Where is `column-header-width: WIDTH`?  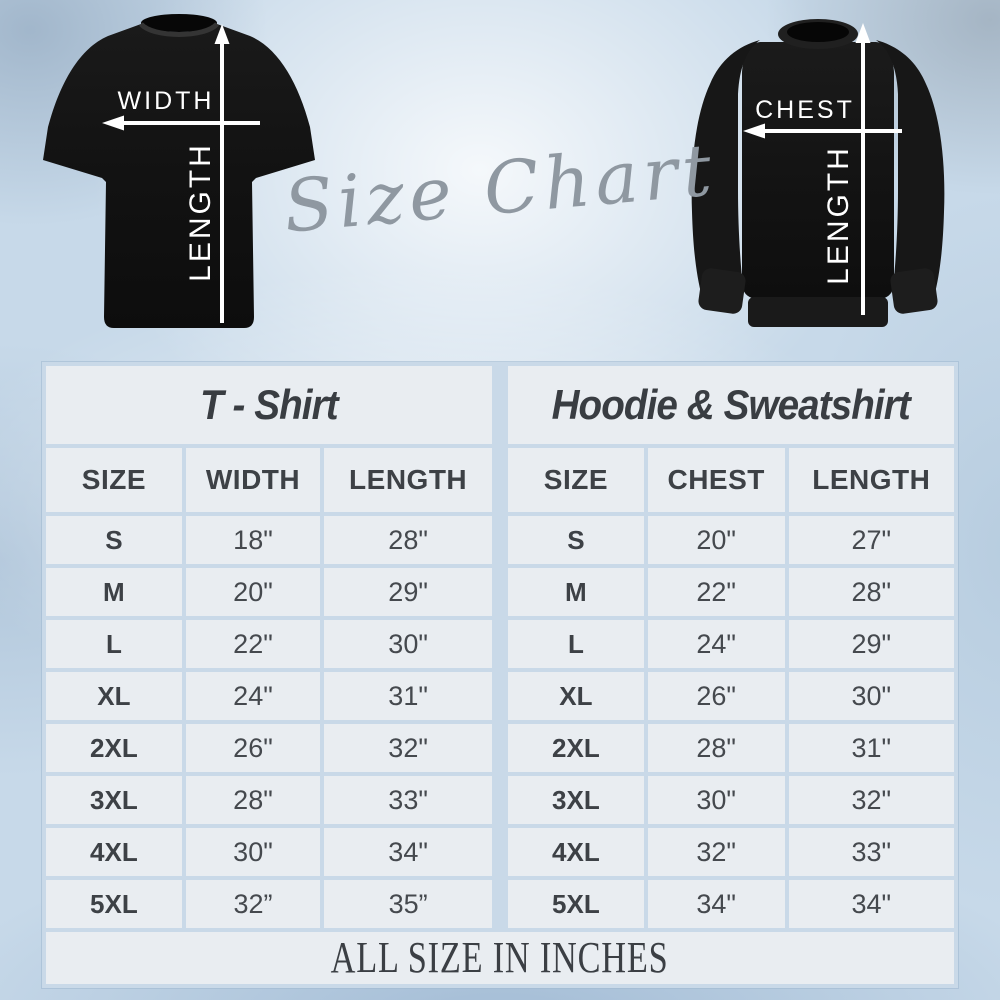 column-header-width: WIDTH is located at coordinates (253, 480).